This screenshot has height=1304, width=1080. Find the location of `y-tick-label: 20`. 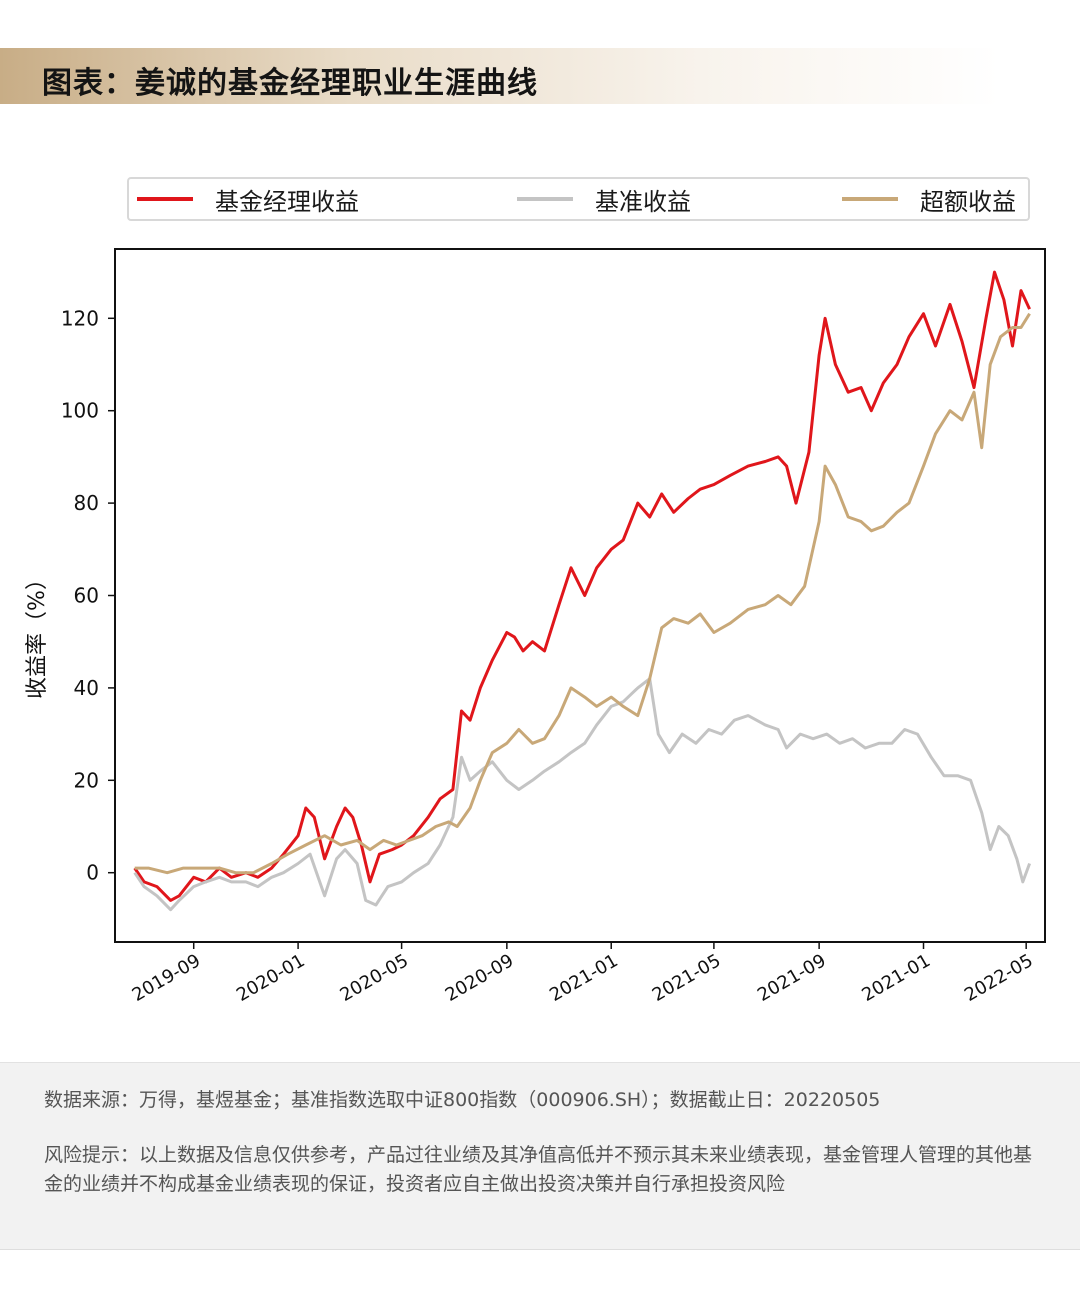

y-tick-label: 20 is located at coordinates (86, 780).